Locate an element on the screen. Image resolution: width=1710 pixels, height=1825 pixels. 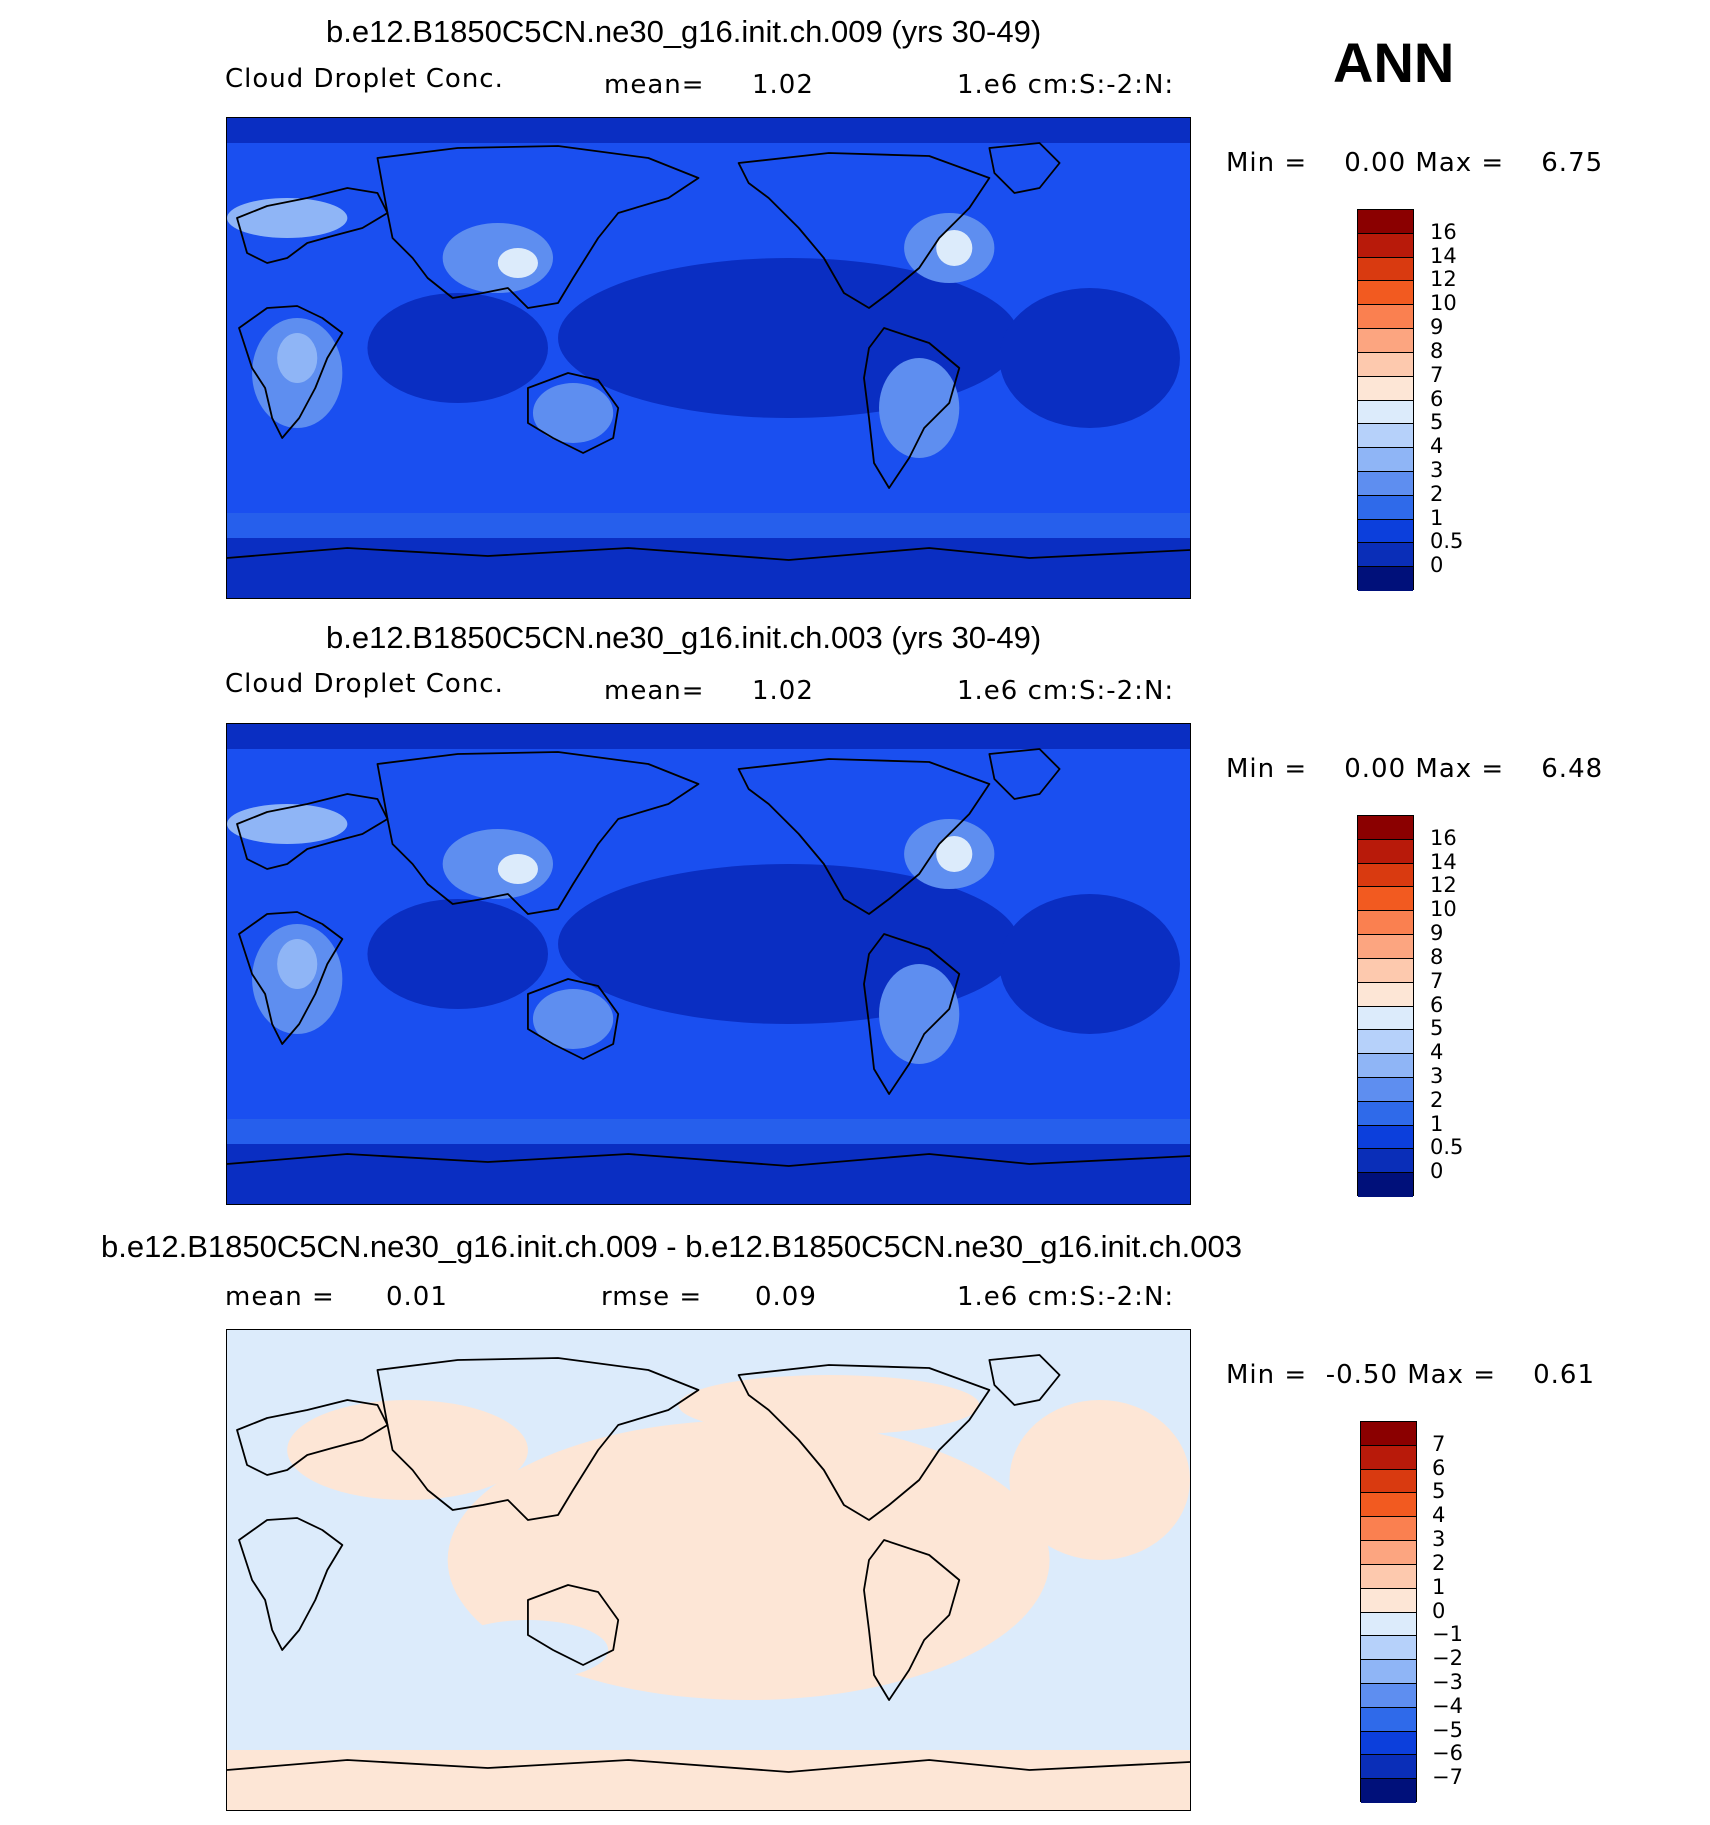
colorbar-tick-label: 9 is located at coordinates (1437, 933).